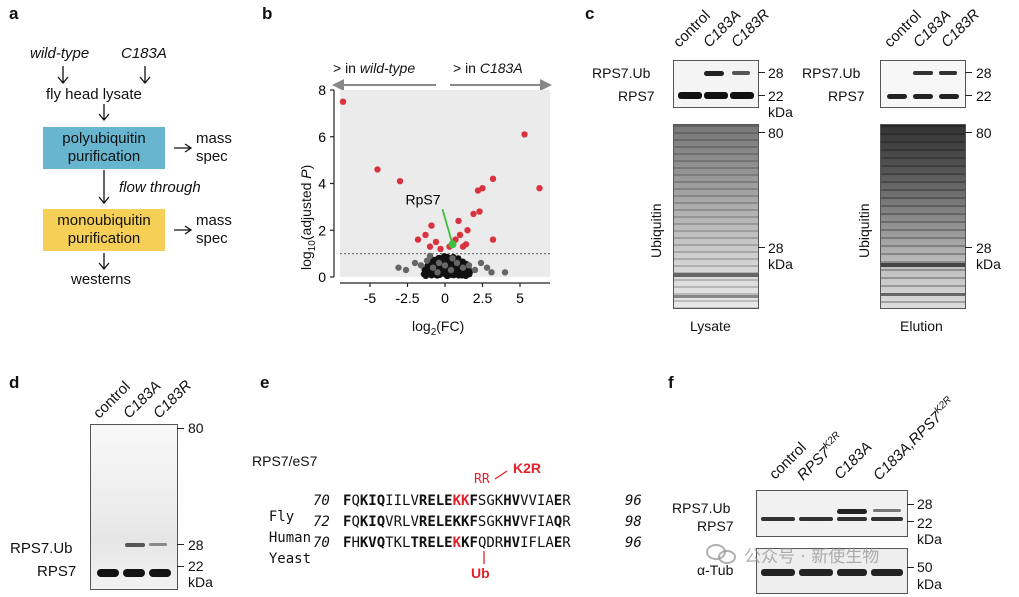  What do you see at coordinates (450, 326) in the screenshot?
I see `xlabel-post: (FC)` at bounding box center [450, 326].